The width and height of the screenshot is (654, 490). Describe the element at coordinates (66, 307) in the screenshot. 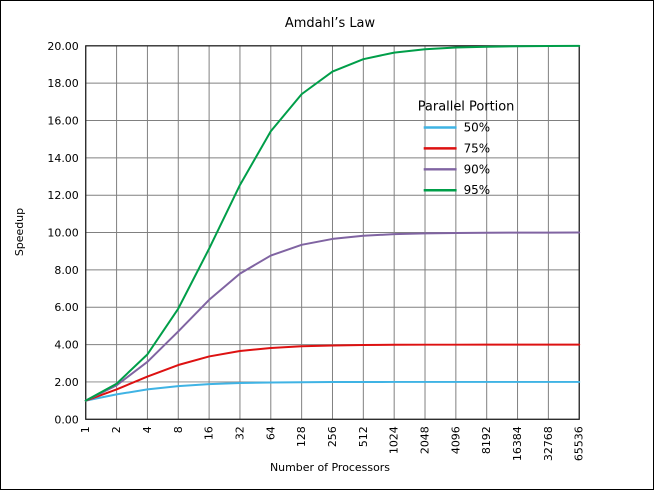

I see `y-tick-label: 6.00` at that location.